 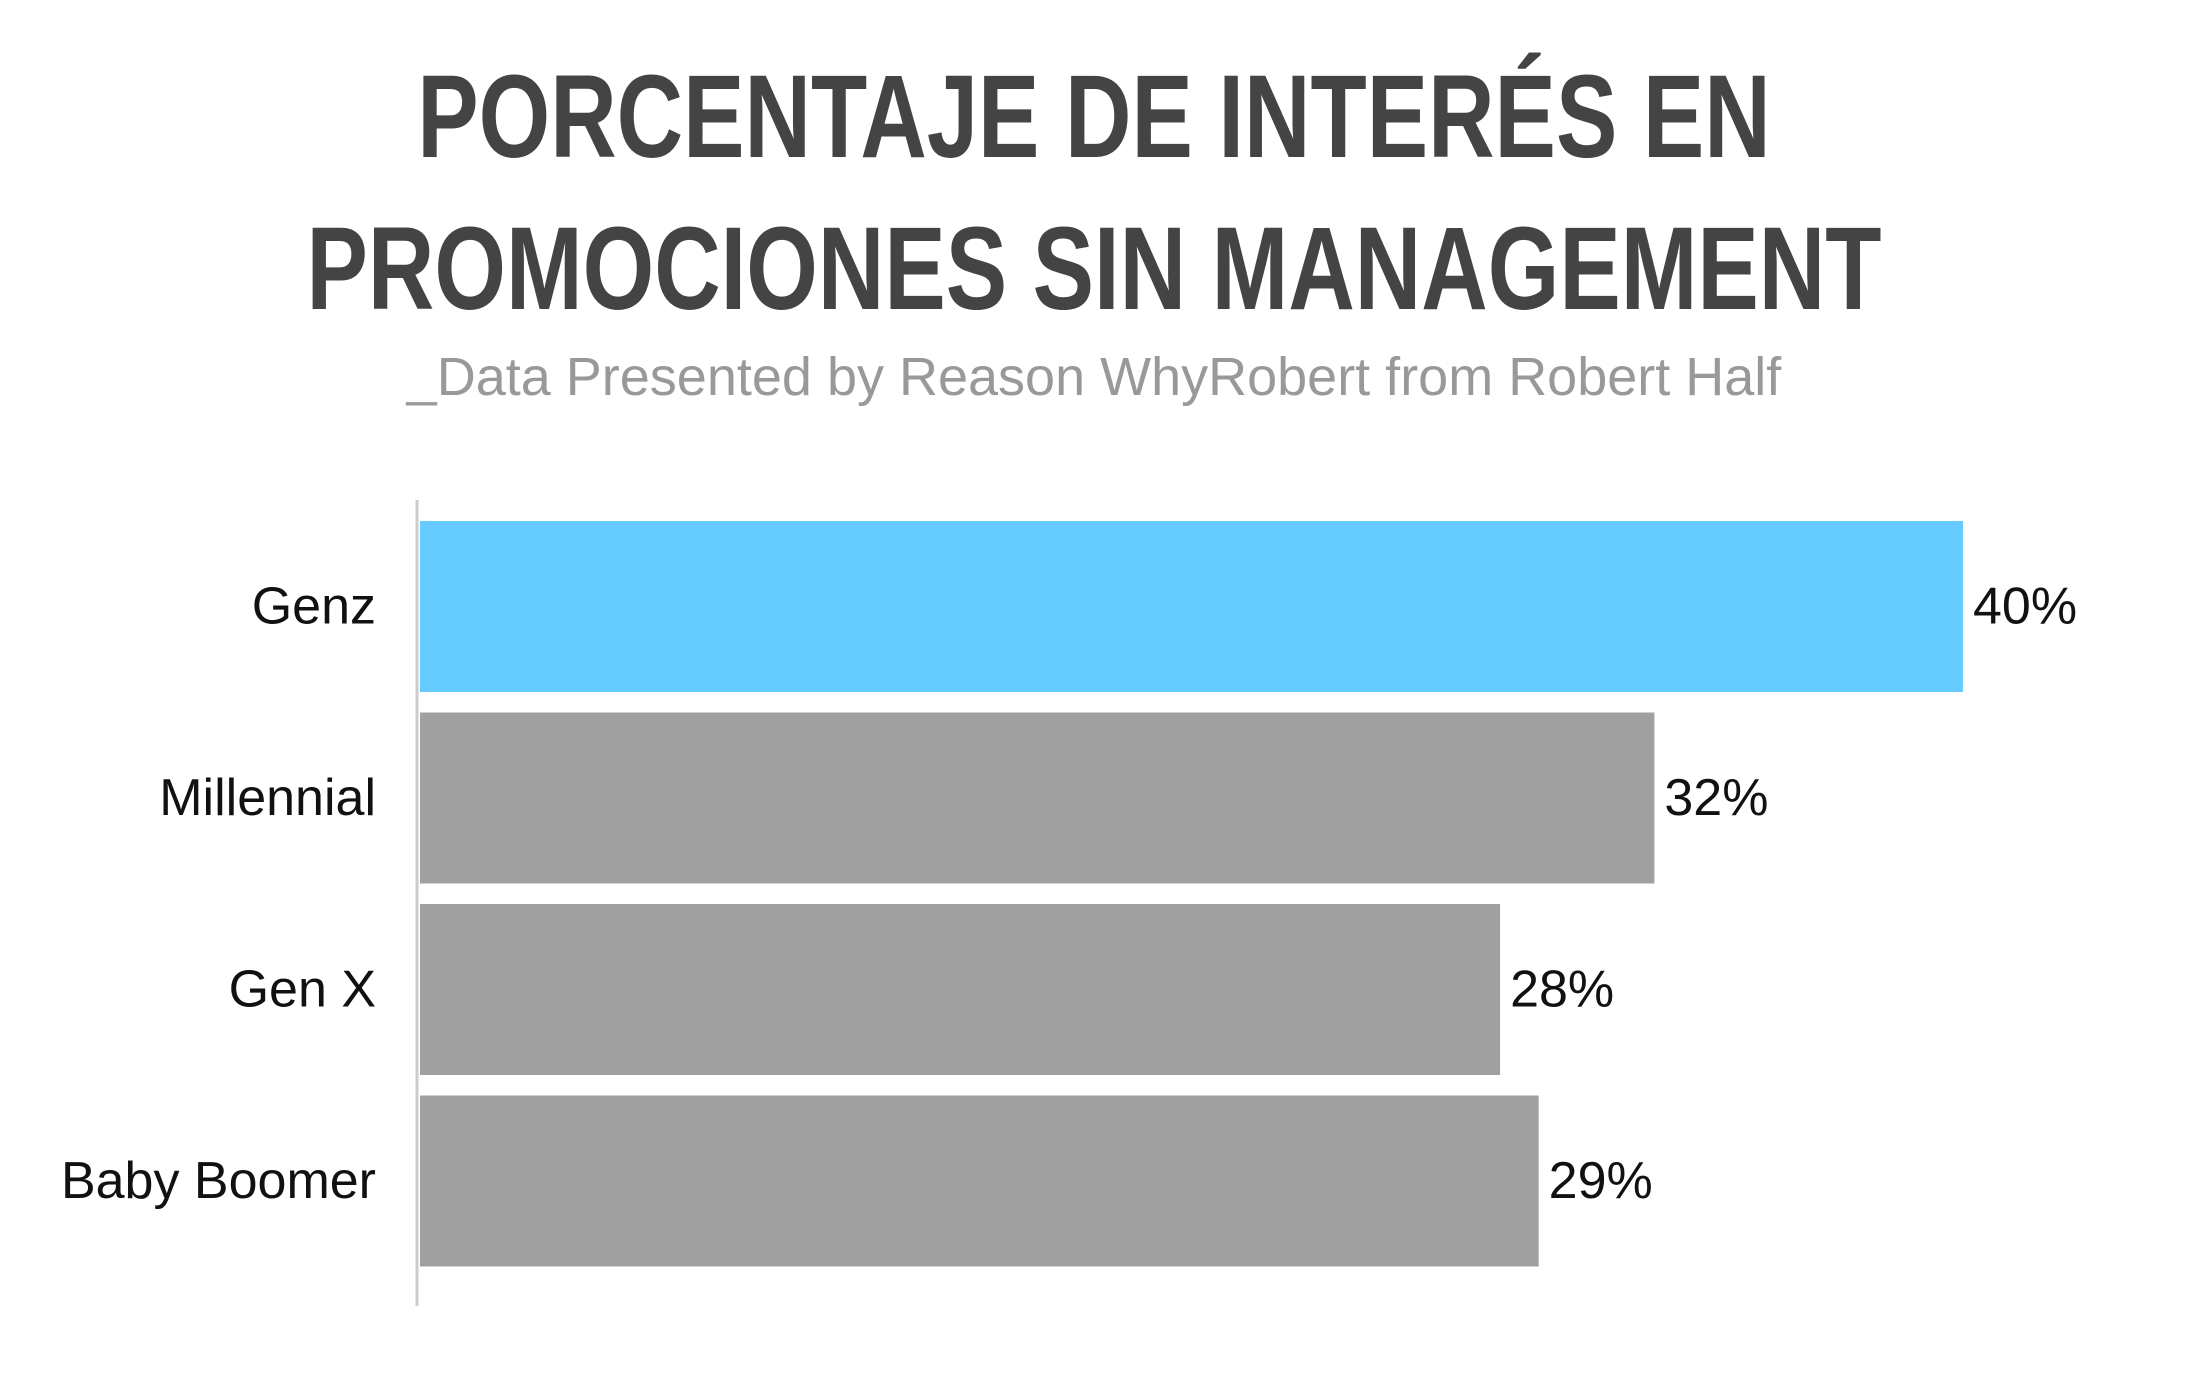 What do you see at coordinates (314, 607) in the screenshot?
I see `category-label: Genz` at bounding box center [314, 607].